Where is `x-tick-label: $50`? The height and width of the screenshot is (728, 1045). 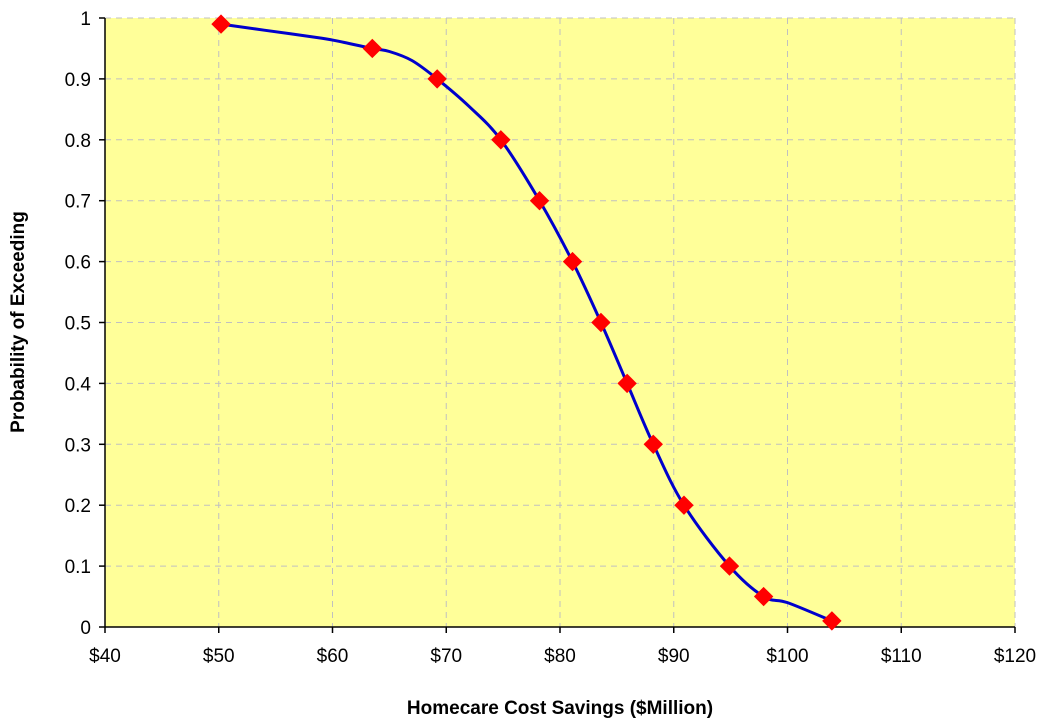
x-tick-label: $50 is located at coordinates (219, 656).